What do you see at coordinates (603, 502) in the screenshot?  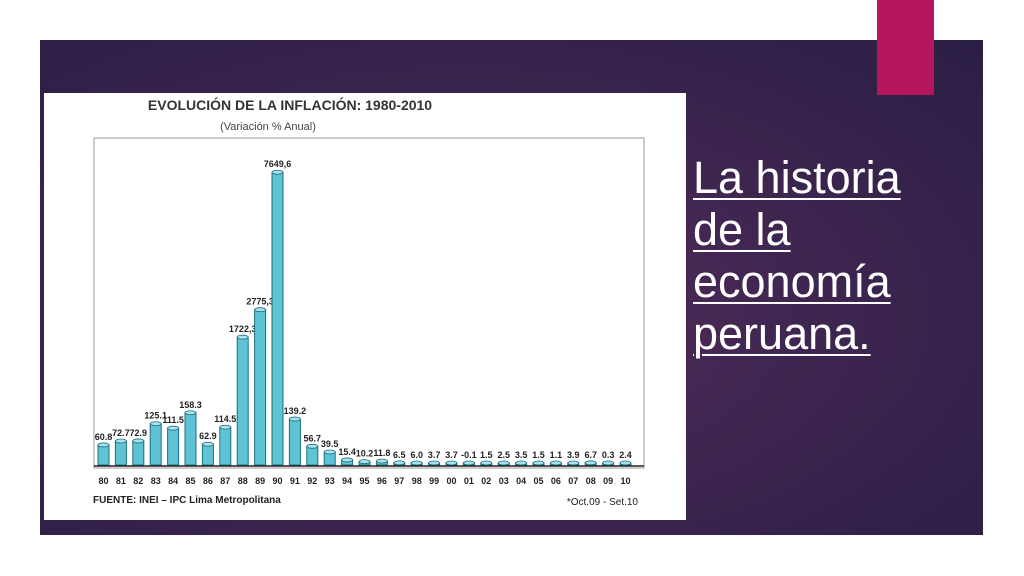 I see `chart-footnote: *Oct.09 - Set.10` at bounding box center [603, 502].